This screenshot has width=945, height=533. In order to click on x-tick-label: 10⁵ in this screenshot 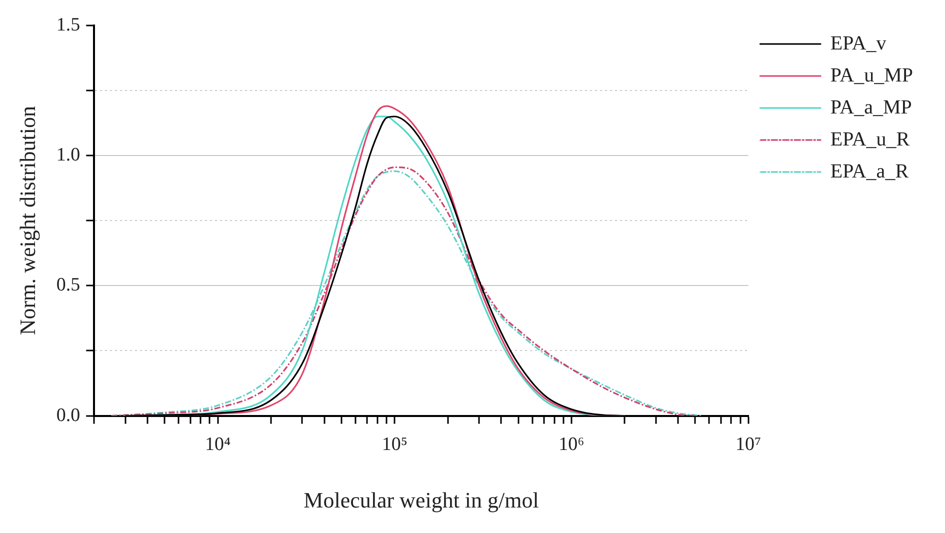, I will do `click(395, 445)`.